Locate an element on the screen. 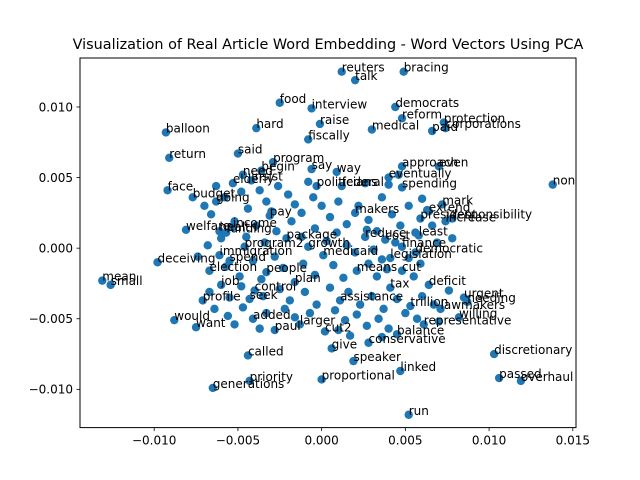  point-label: tax is located at coordinates (399, 284).